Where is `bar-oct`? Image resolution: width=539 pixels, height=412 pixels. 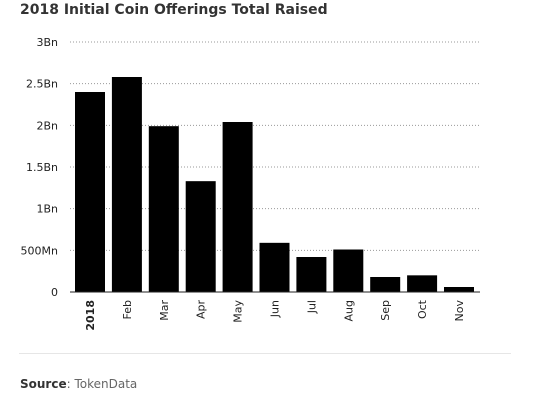
bar-oct is located at coordinates (422, 283).